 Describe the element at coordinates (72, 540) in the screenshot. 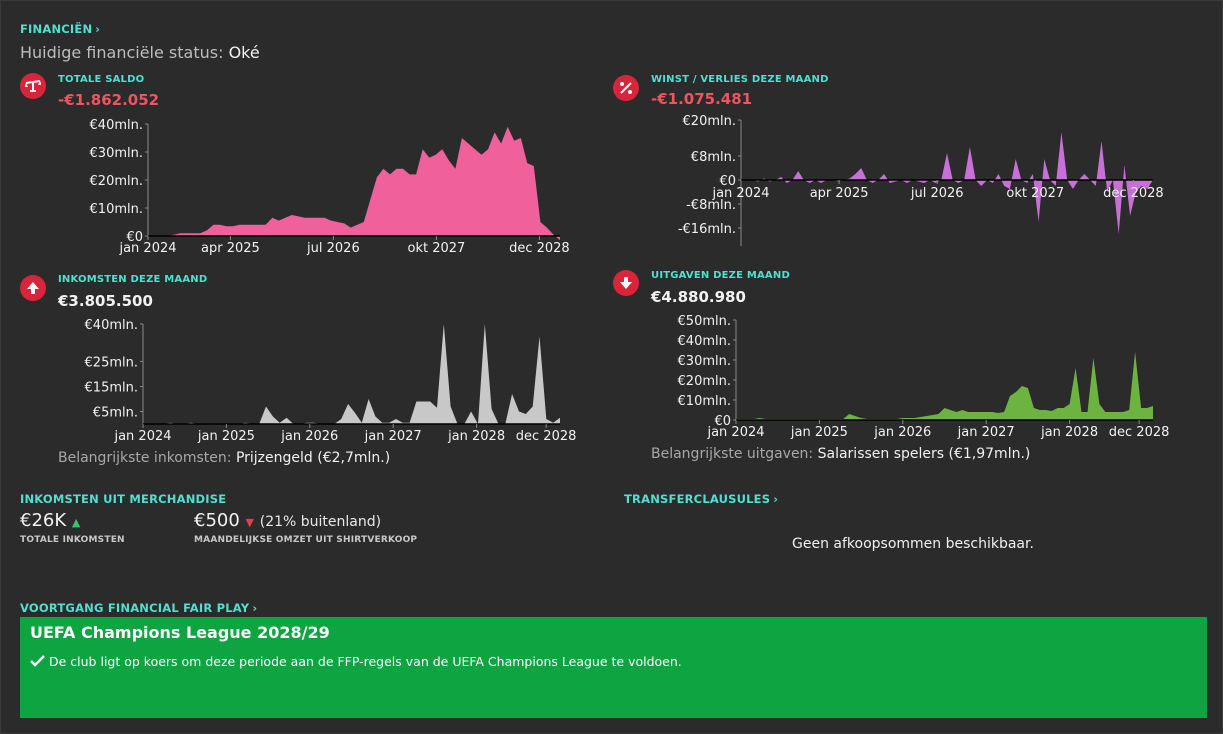

I see `merch-total-label: TOTALE INKOMSTEN` at that location.